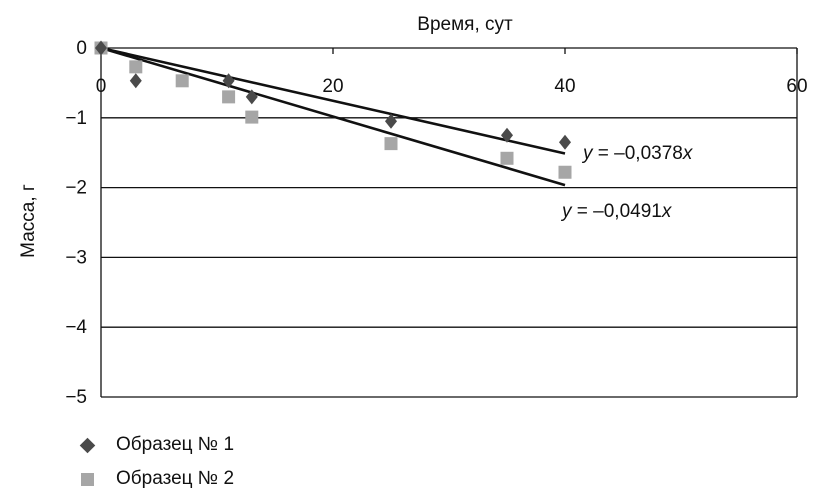  What do you see at coordinates (87, 479) in the screenshot?
I see `square-marker-icon` at bounding box center [87, 479].